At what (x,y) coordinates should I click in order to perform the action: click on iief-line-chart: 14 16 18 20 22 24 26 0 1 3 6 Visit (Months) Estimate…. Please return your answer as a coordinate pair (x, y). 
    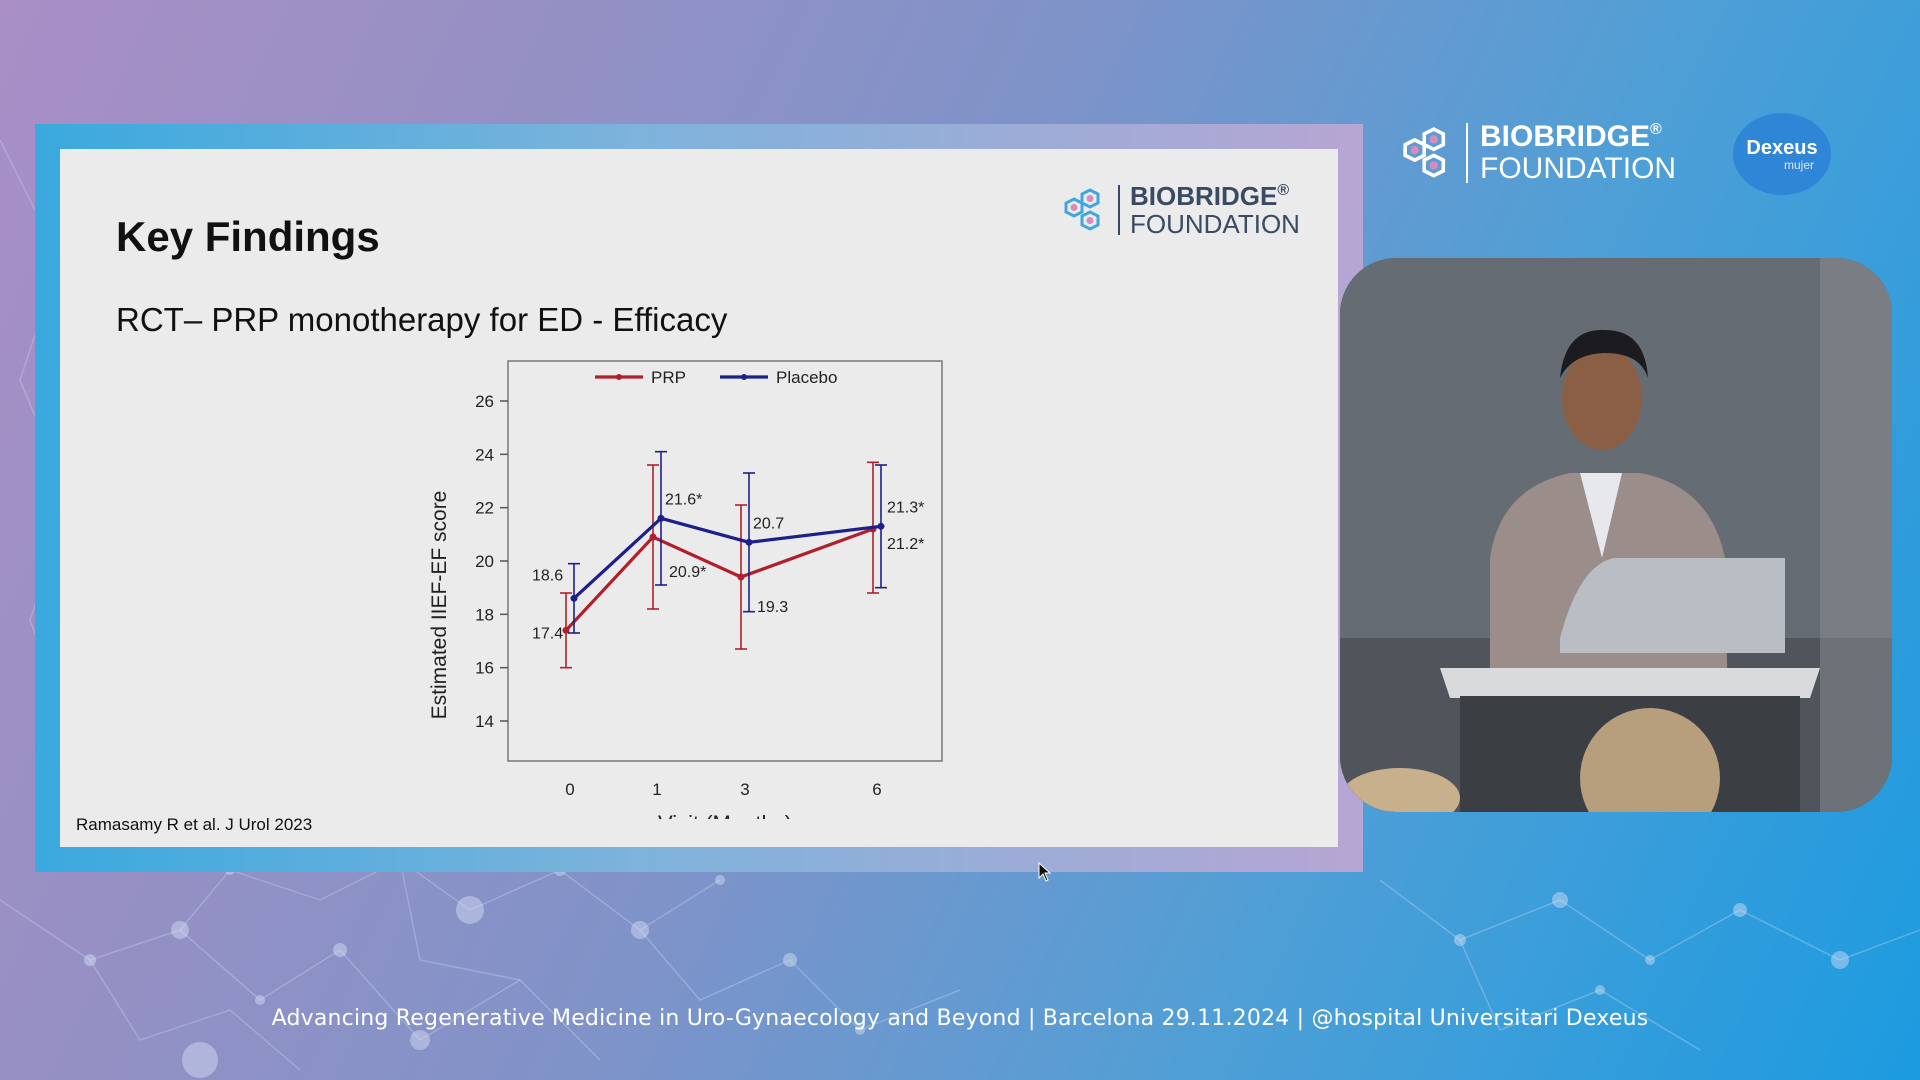
    Looking at the image, I should click on (685, 589).